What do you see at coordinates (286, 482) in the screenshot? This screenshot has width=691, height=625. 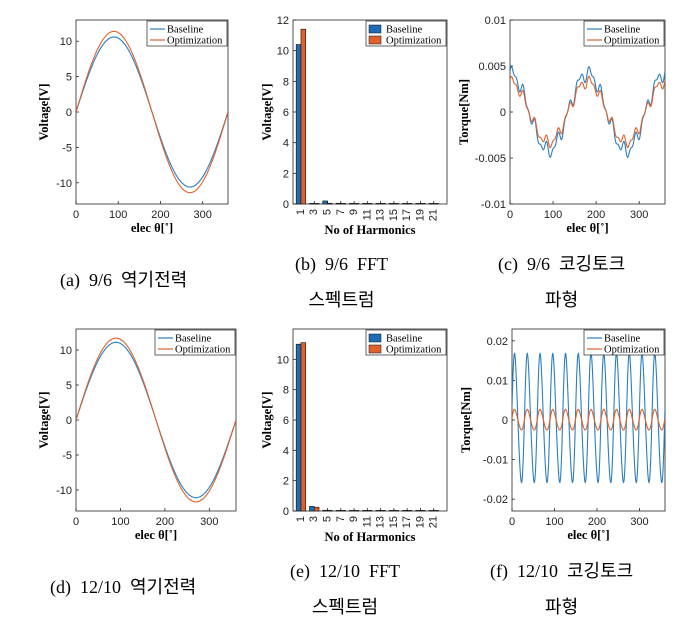 I see `y-tick-label: 2` at bounding box center [286, 482].